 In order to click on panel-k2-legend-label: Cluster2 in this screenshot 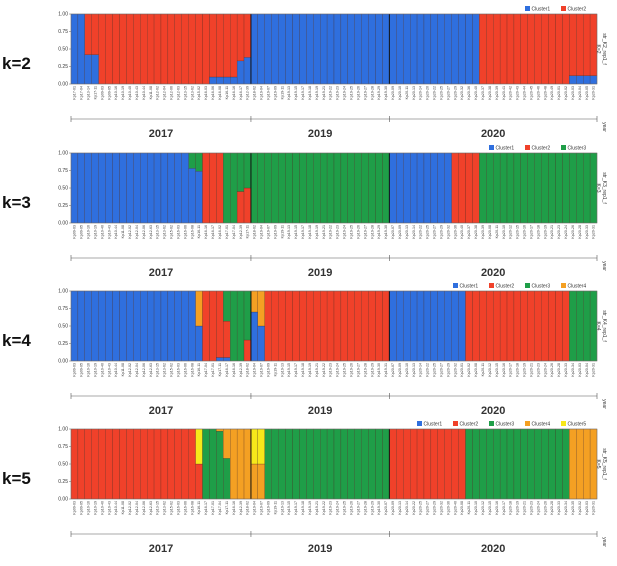, I will do `click(577, 9)`.